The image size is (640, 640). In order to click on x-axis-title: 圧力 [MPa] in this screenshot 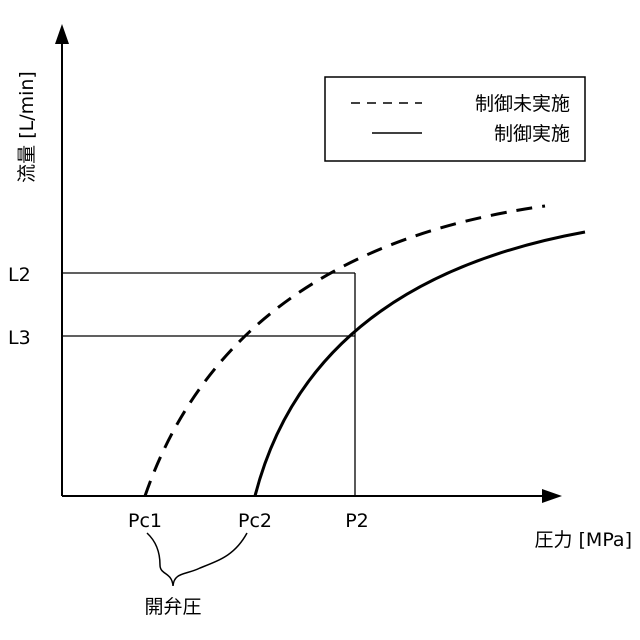, I will do `click(583, 540)`.